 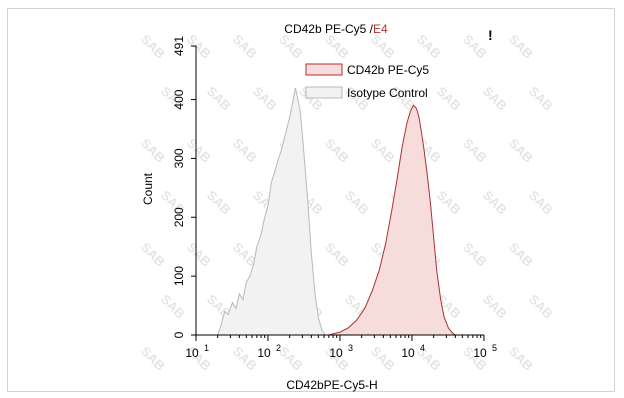 I want to click on x-axis-title: CD42bPE-Cy5-H, so click(x=331, y=385).